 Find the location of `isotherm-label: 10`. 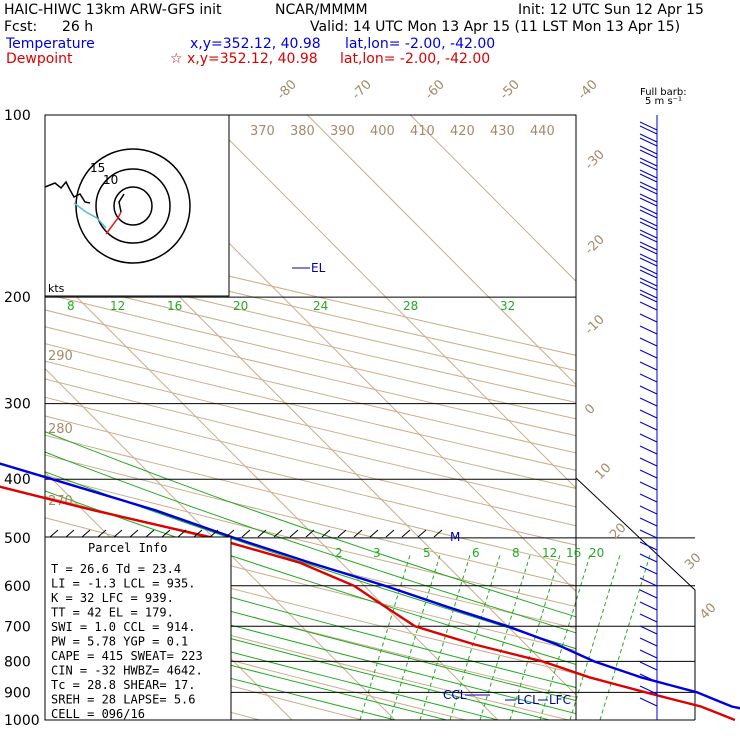

isotherm-label: 10 is located at coordinates (603, 472).